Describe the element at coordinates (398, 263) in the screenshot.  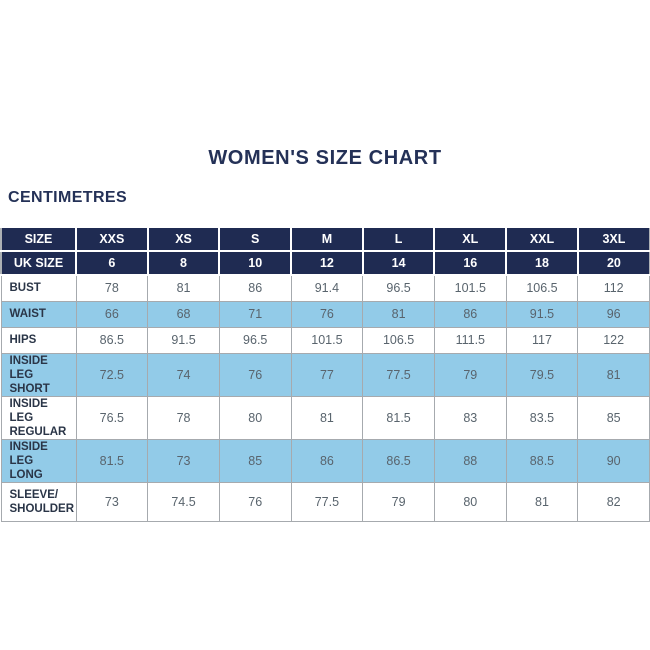
I see `header-cell: 14` at that location.